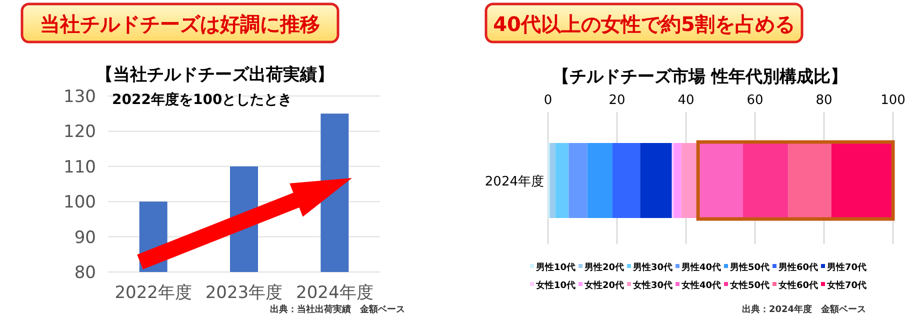 The width and height of the screenshot is (924, 323). What do you see at coordinates (202, 99) in the screenshot?
I see `annotation: 2022年度を100としたとき` at bounding box center [202, 99].